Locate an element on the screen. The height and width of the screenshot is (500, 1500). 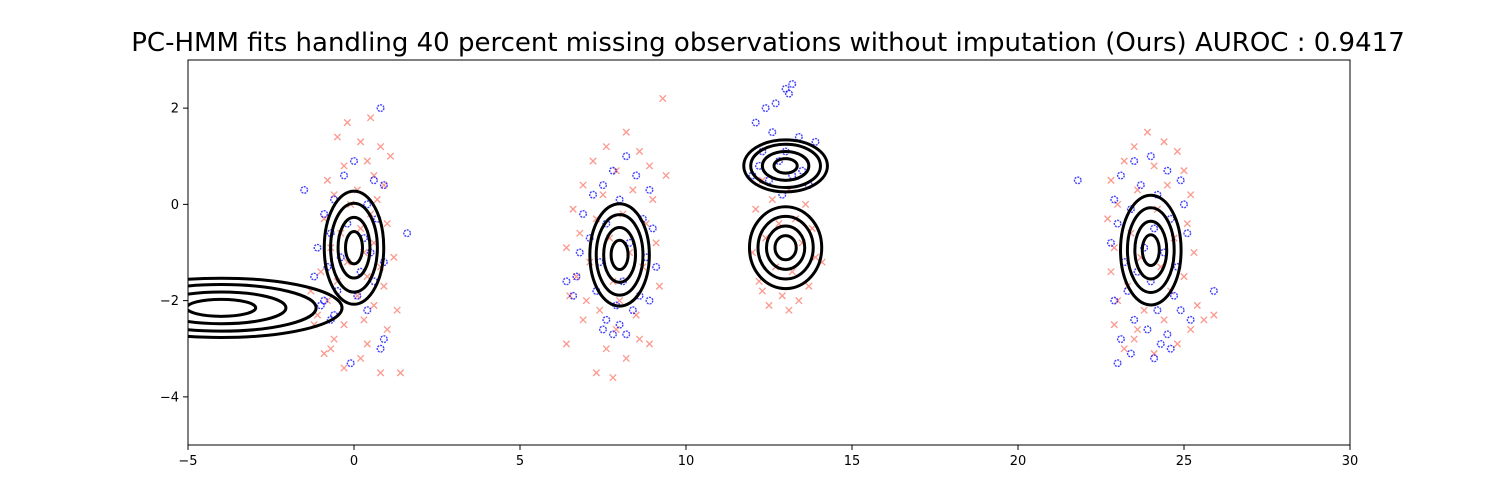
x-tick-label: 20 is located at coordinates (1018, 461).